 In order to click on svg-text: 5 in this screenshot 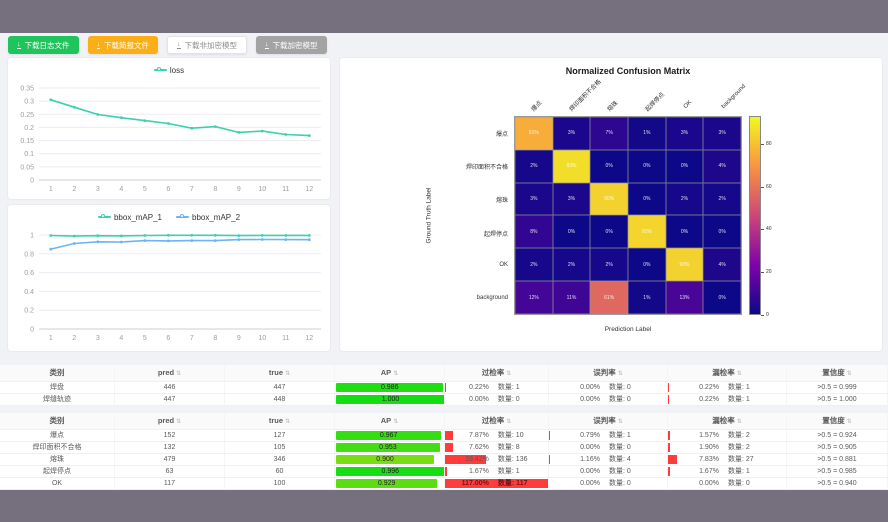, I will do `click(145, 189)`.